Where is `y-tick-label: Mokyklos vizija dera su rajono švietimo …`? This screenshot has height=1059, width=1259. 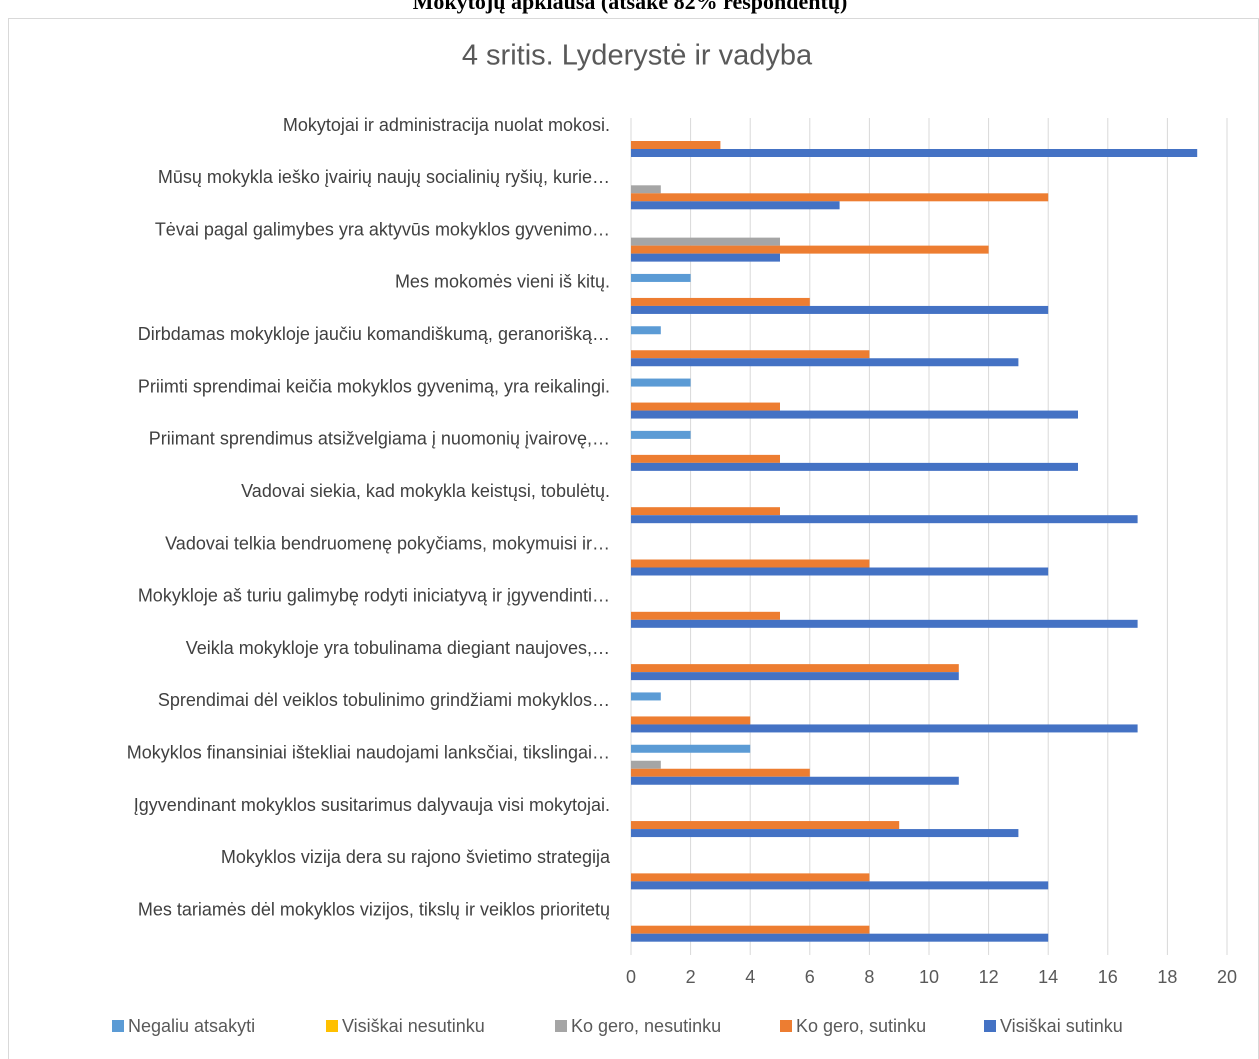 y-tick-label: Mokyklos vizija dera su rajono švietimo … is located at coordinates (416, 857).